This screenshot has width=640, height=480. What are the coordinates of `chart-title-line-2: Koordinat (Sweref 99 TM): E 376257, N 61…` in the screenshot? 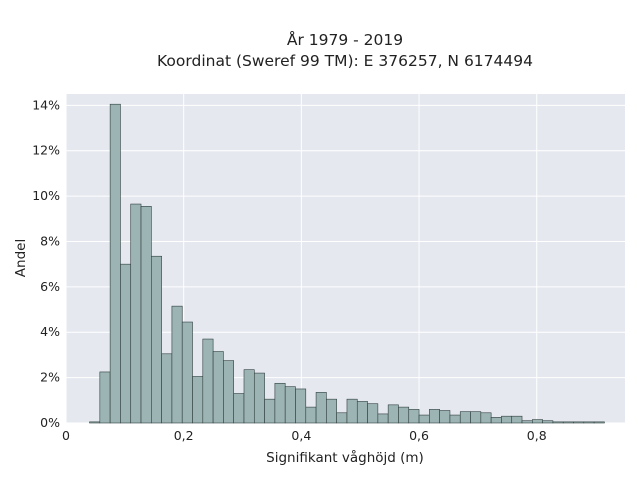 It's located at (345, 61).